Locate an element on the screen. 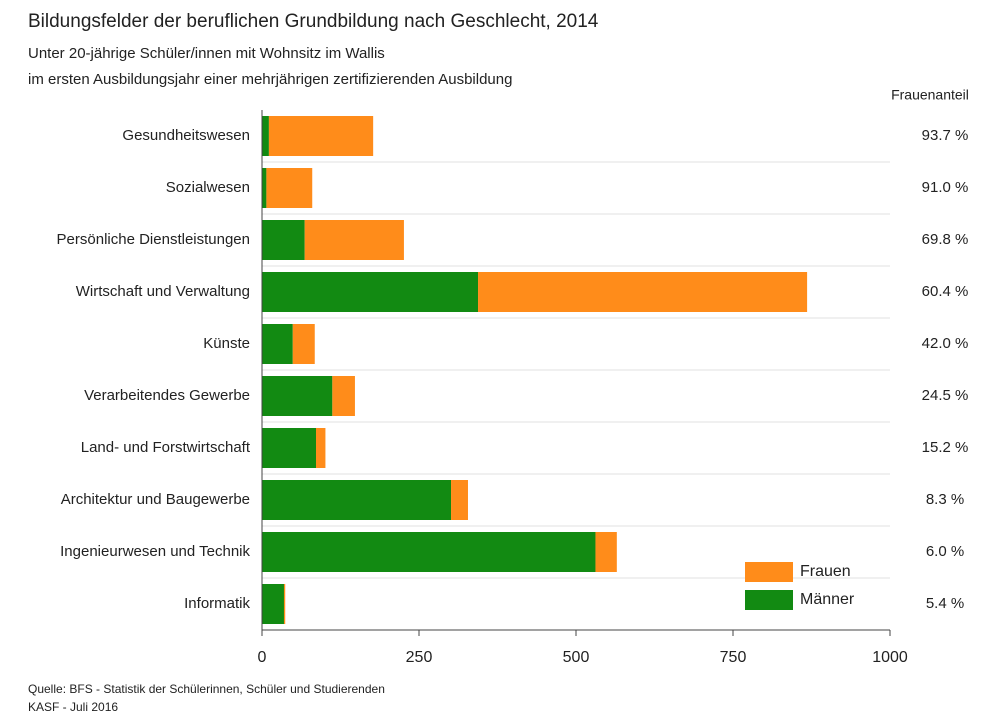 The width and height of the screenshot is (987, 716). legend-label: Frauen is located at coordinates (825, 571).